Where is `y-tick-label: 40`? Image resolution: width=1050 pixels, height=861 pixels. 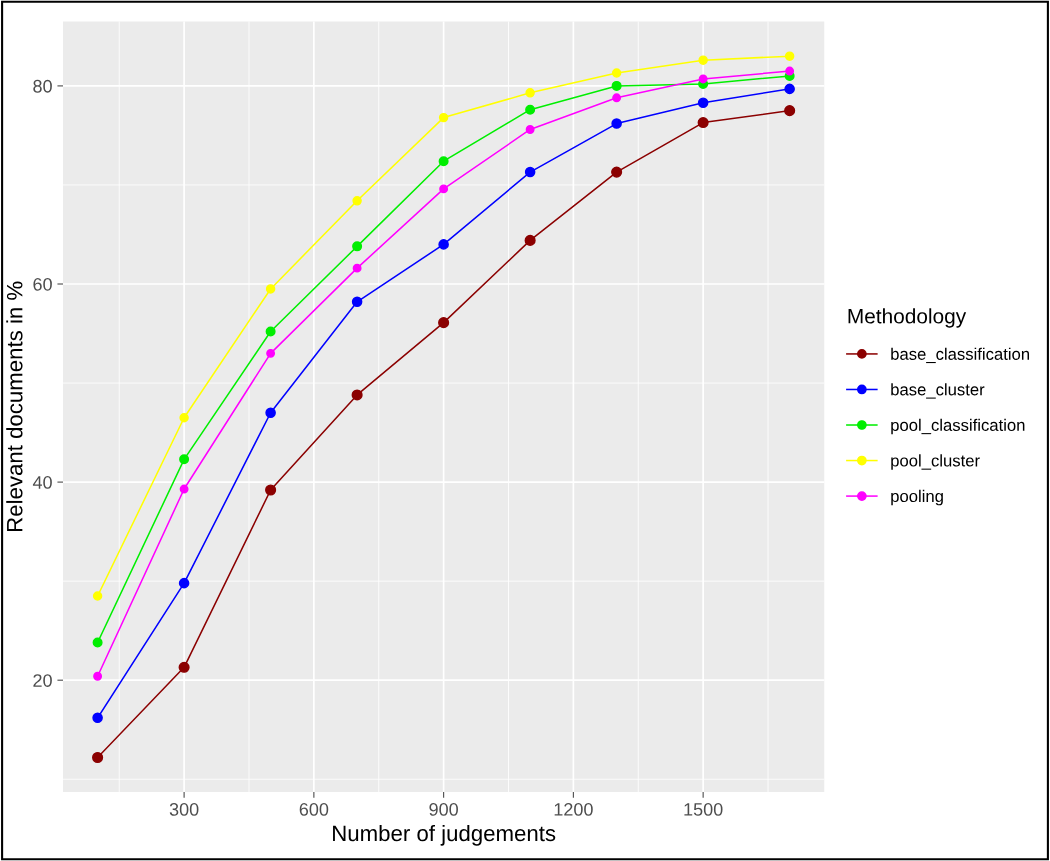 y-tick-label: 40 is located at coordinates (42, 482).